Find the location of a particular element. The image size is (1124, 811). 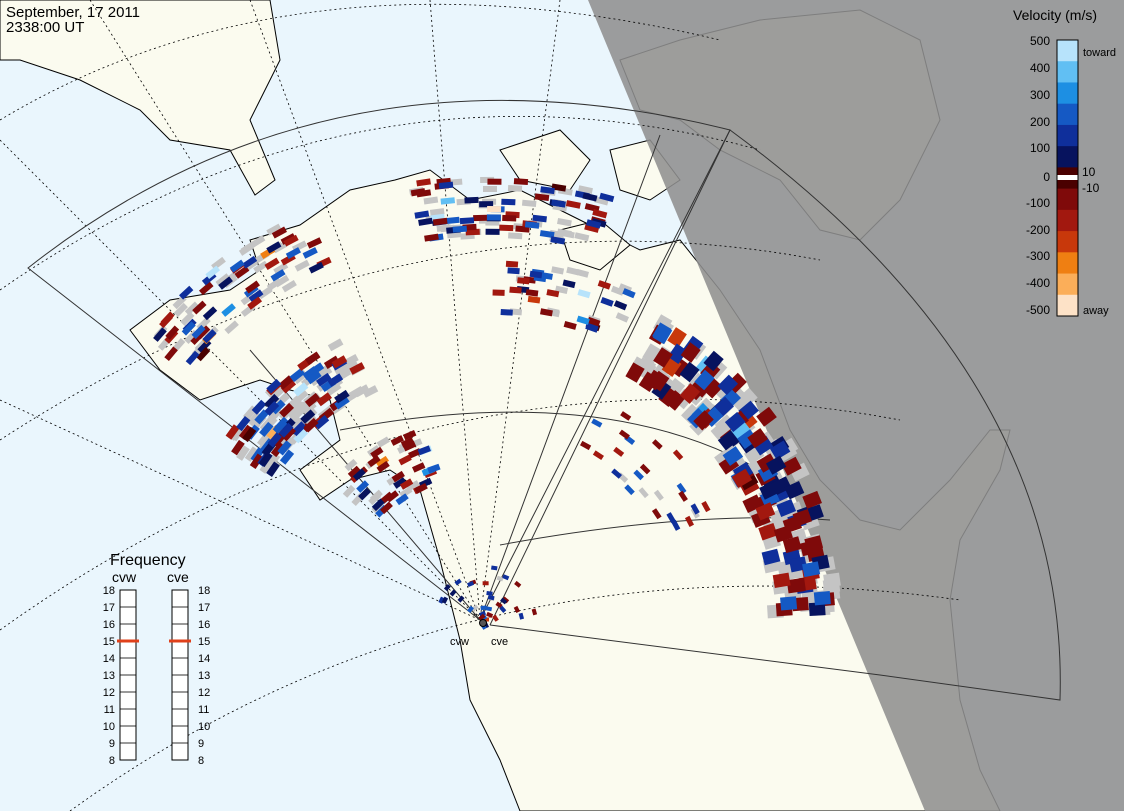

colorbar-tick-label: 10 is located at coordinates (1089, 172).